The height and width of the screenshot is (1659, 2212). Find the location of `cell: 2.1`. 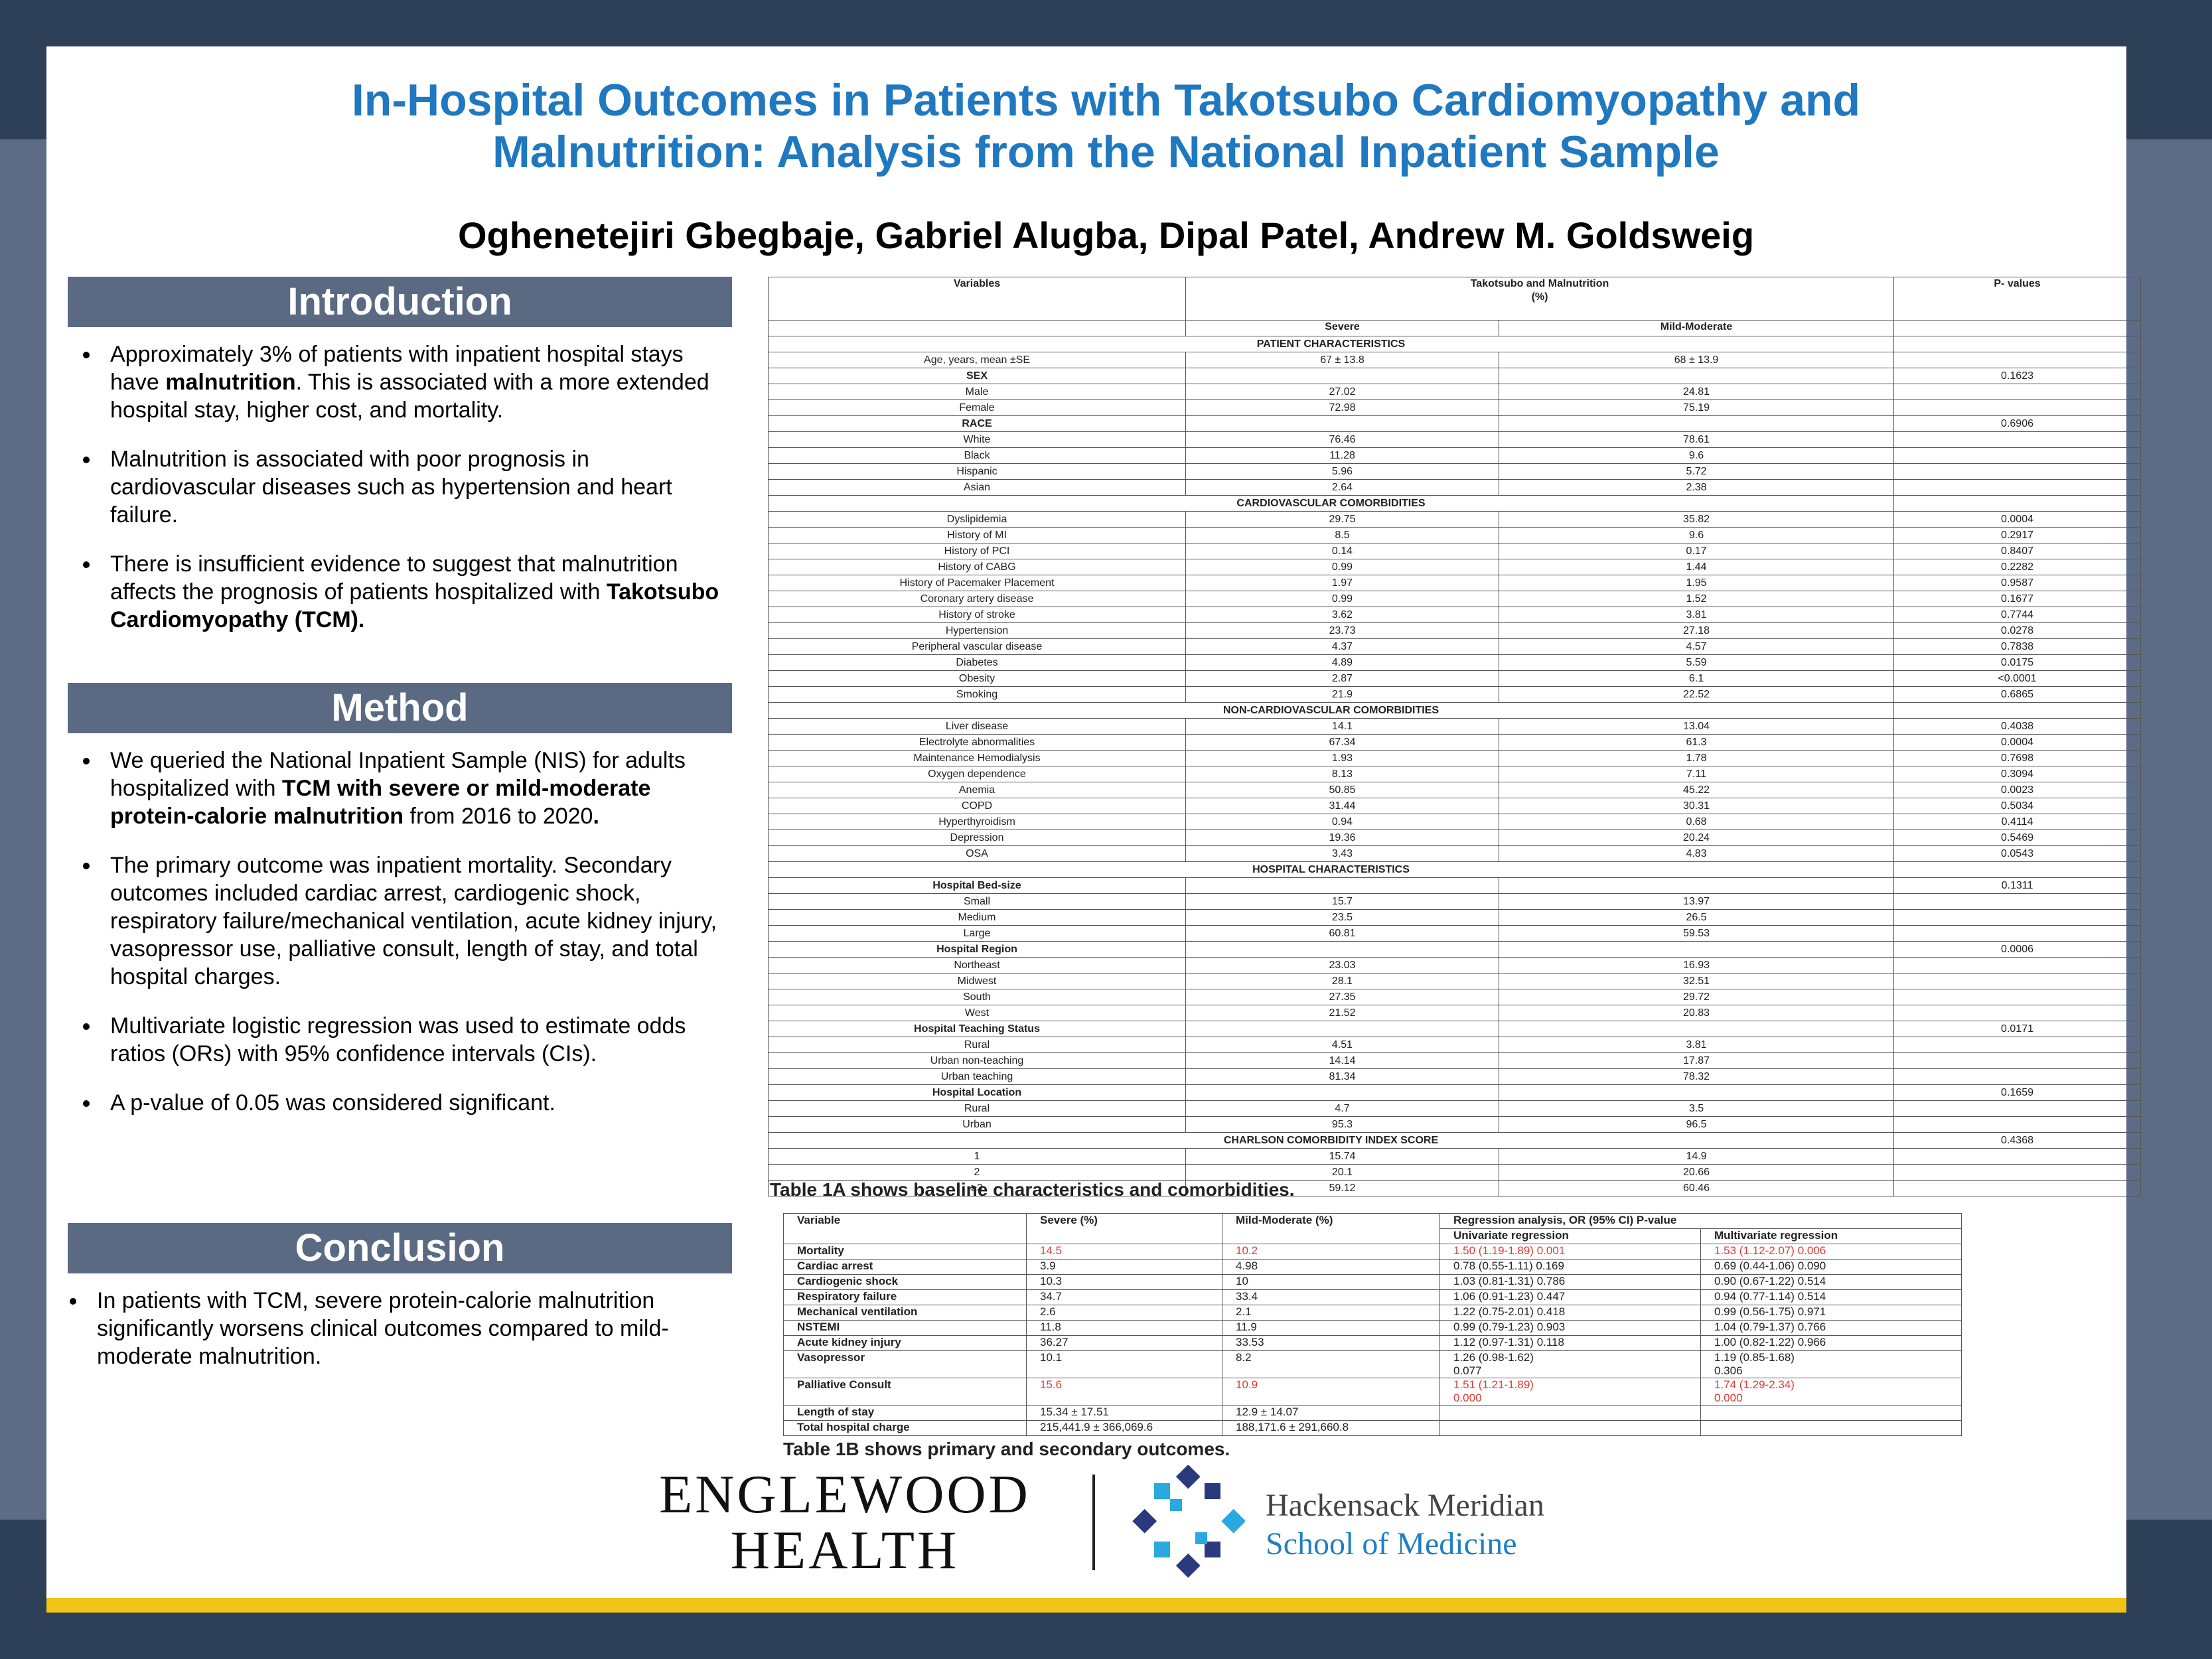

cell: 2.1 is located at coordinates (1331, 1313).